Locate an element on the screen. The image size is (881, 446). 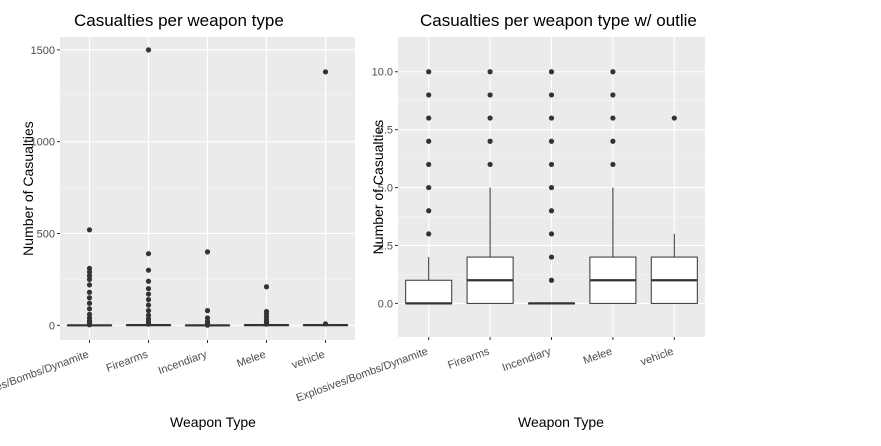
y-tick-label: 1500 is located at coordinates (43, 51).